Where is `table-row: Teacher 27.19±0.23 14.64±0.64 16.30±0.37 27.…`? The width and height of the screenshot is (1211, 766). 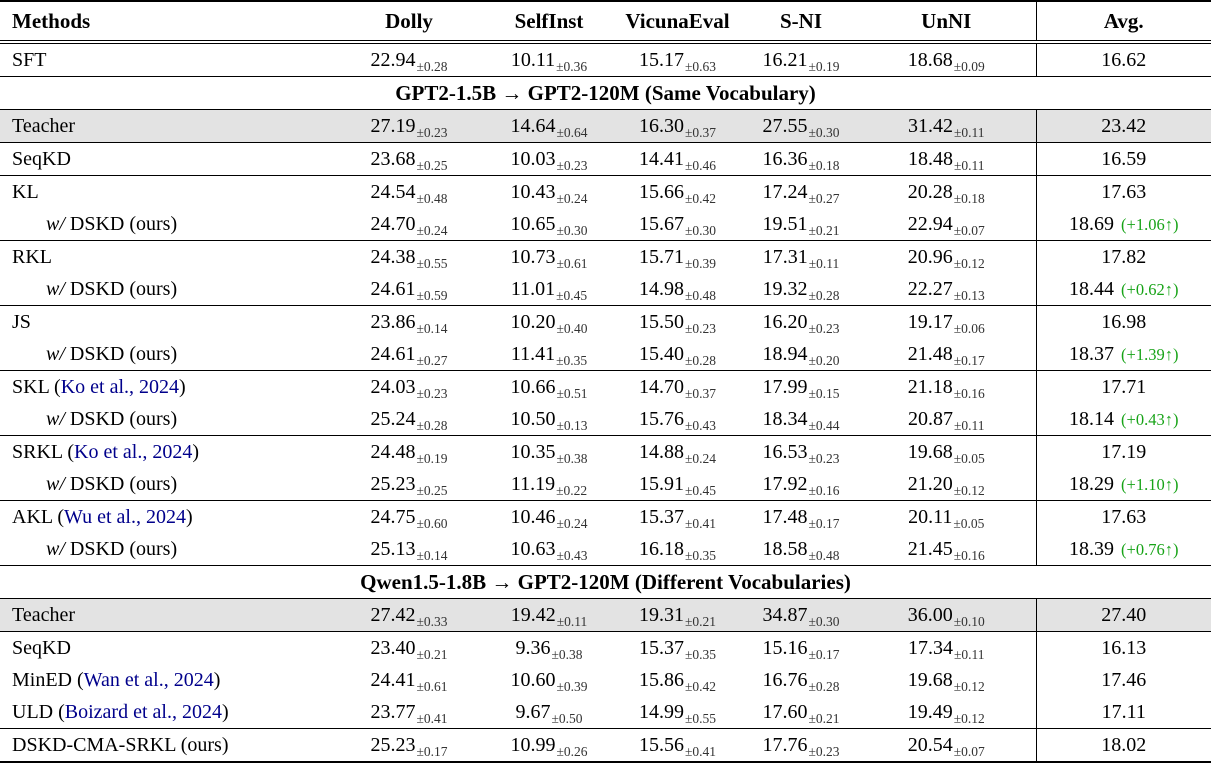
table-row: Teacher 27.19±0.23 14.64±0.64 16.30±0.37 27.… is located at coordinates (605, 126).